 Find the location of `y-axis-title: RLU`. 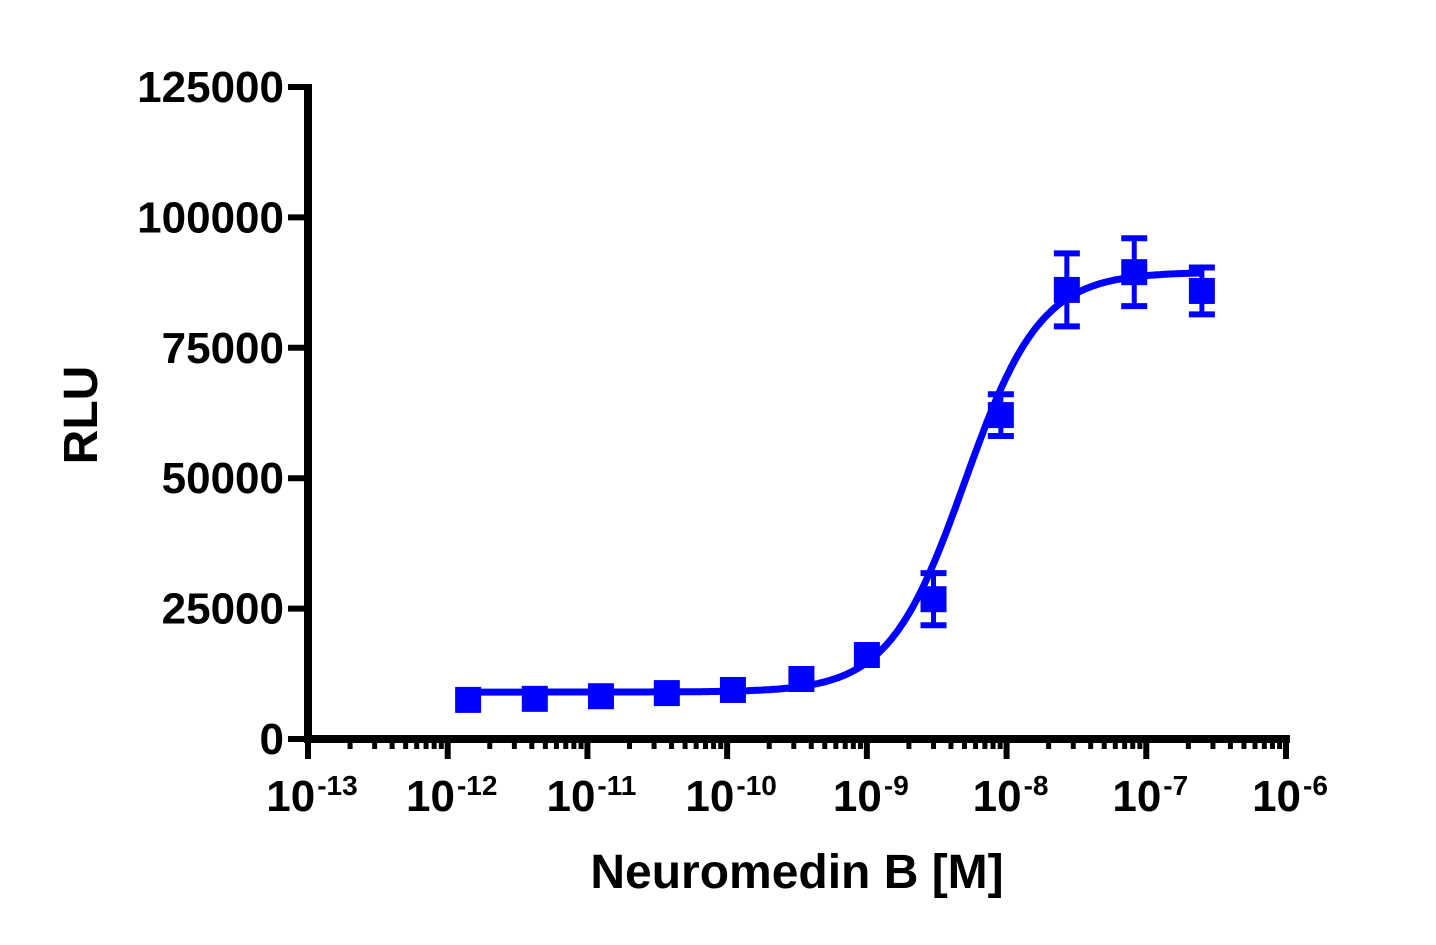

y-axis-title: RLU is located at coordinates (81, 415).